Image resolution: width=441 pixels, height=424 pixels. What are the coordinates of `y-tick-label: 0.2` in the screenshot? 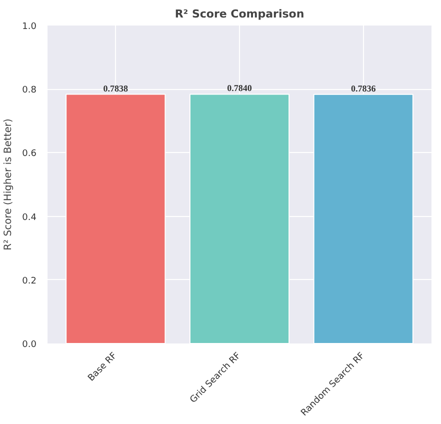 It's located at (29, 281).